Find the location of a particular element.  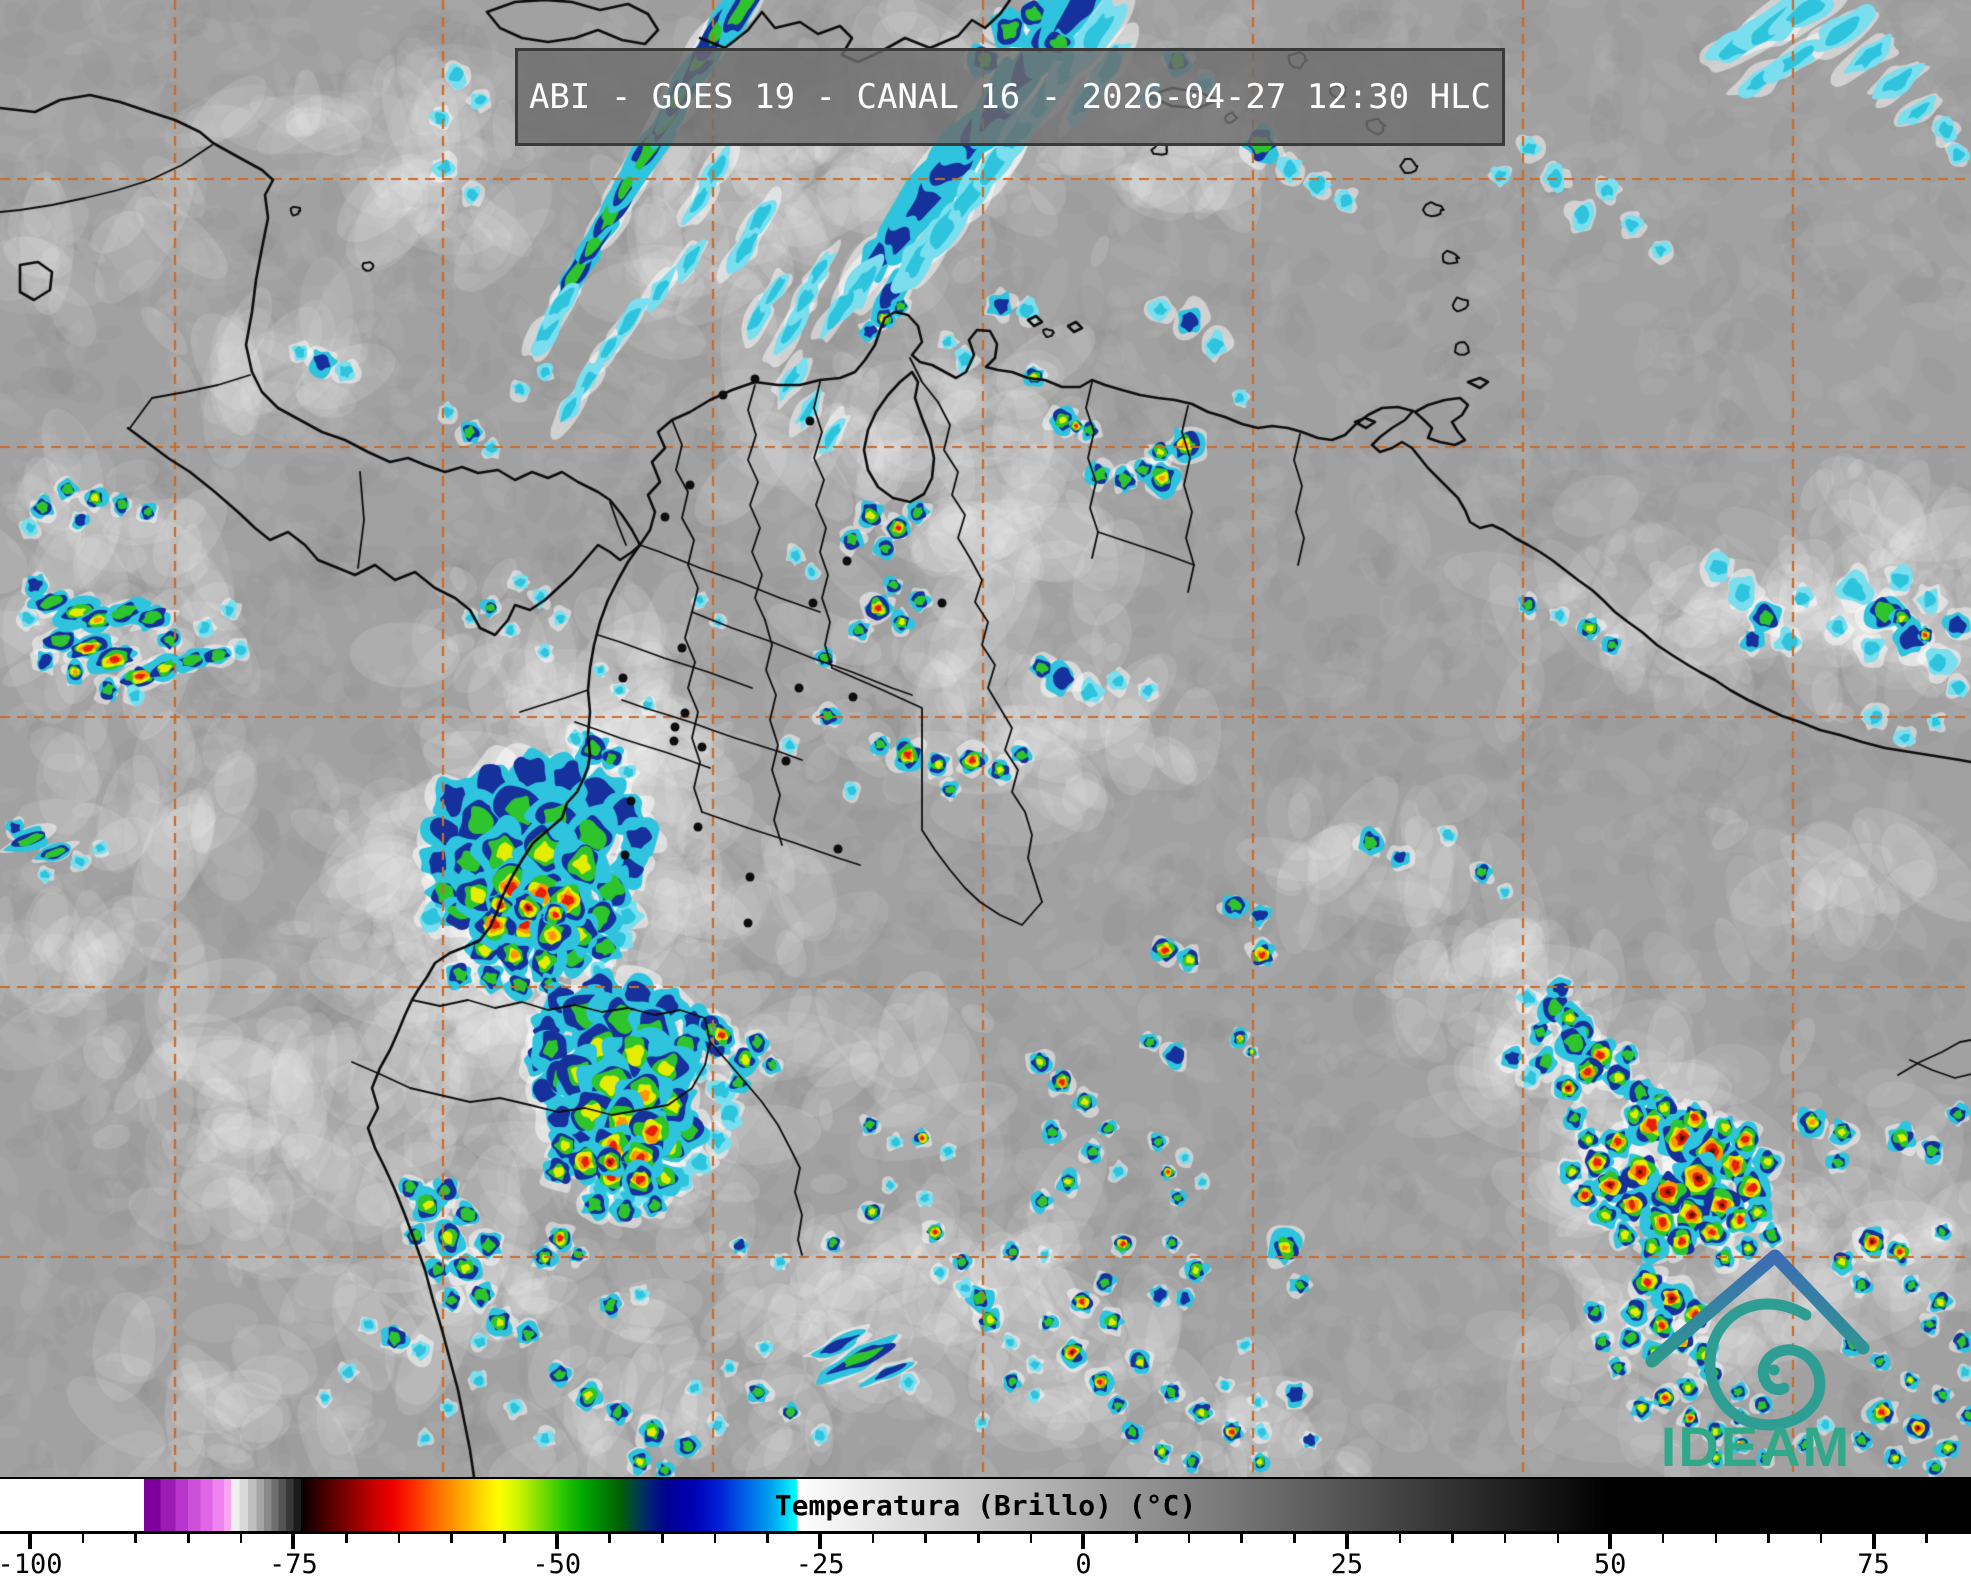

colorbar-tick-label: -100 is located at coordinates (31, 1563).